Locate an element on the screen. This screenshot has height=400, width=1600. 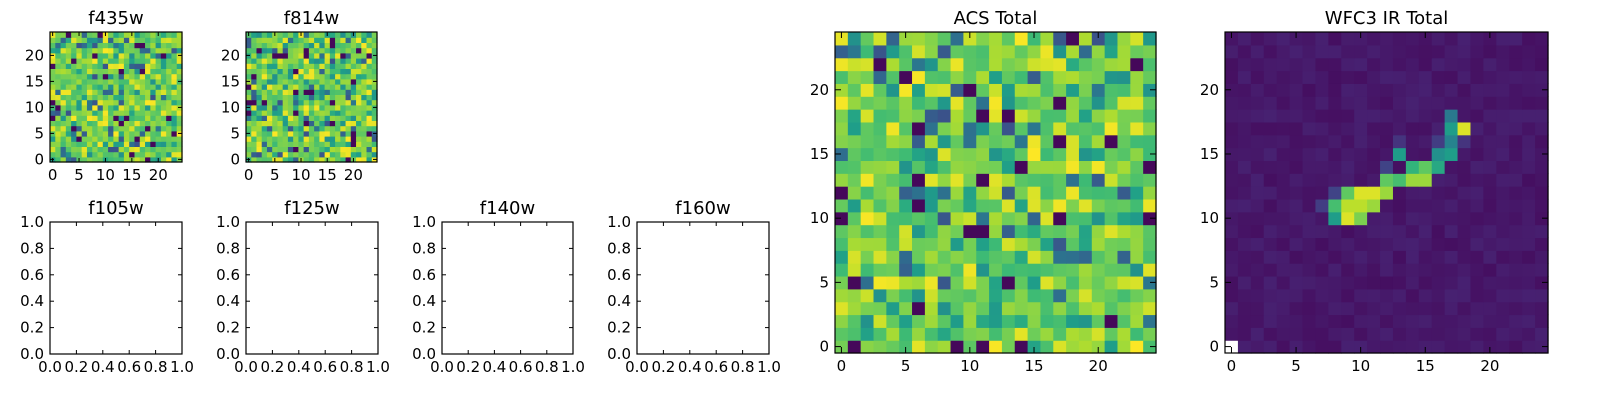
y-tick-label: 15 is located at coordinates (230, 81).